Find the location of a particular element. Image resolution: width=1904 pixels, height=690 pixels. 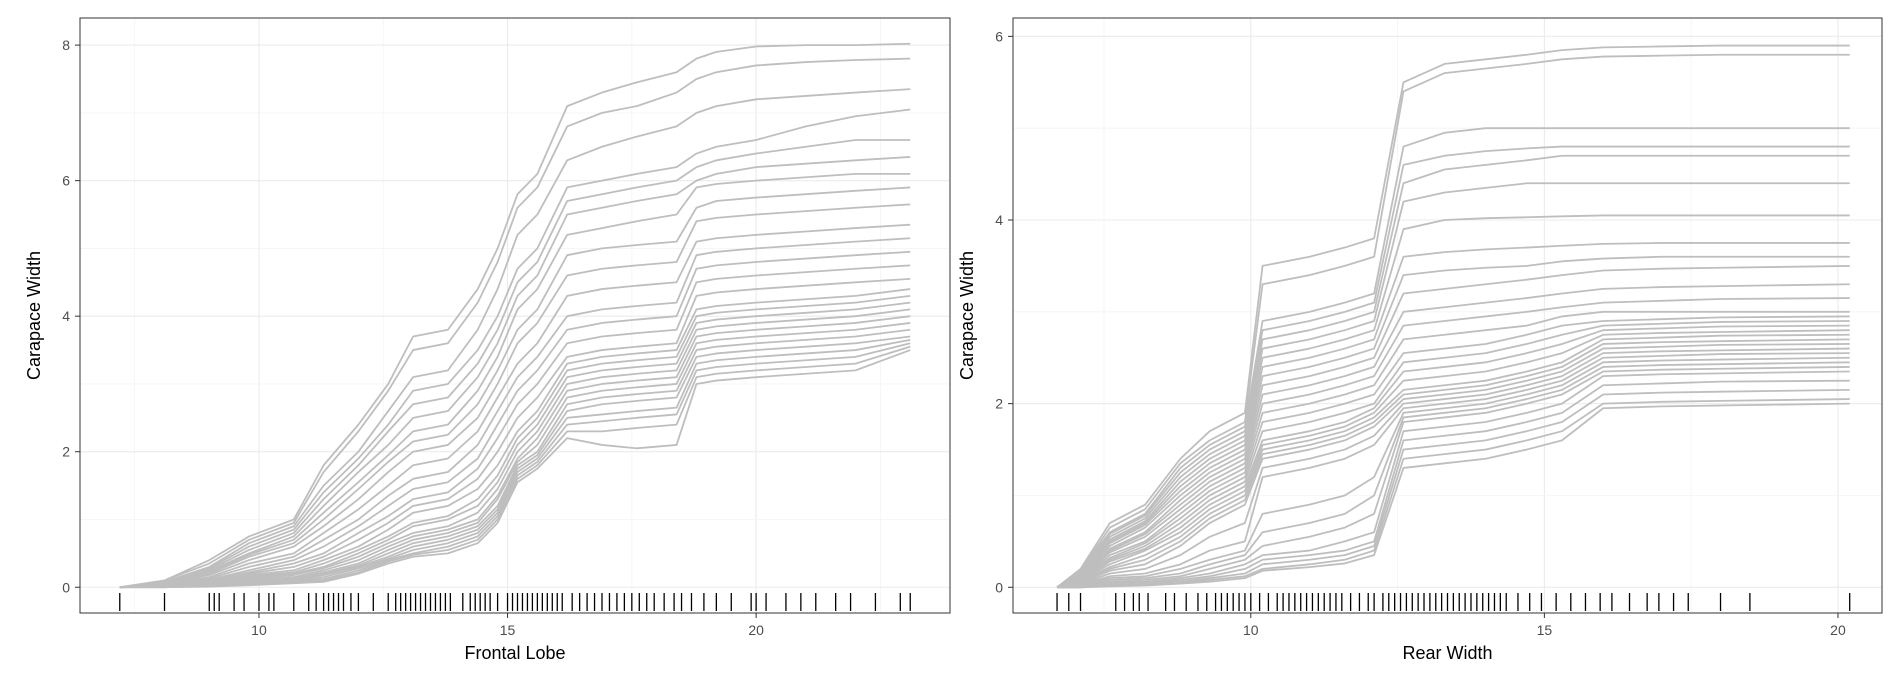

y-tick-label: 8 is located at coordinates (66, 45).